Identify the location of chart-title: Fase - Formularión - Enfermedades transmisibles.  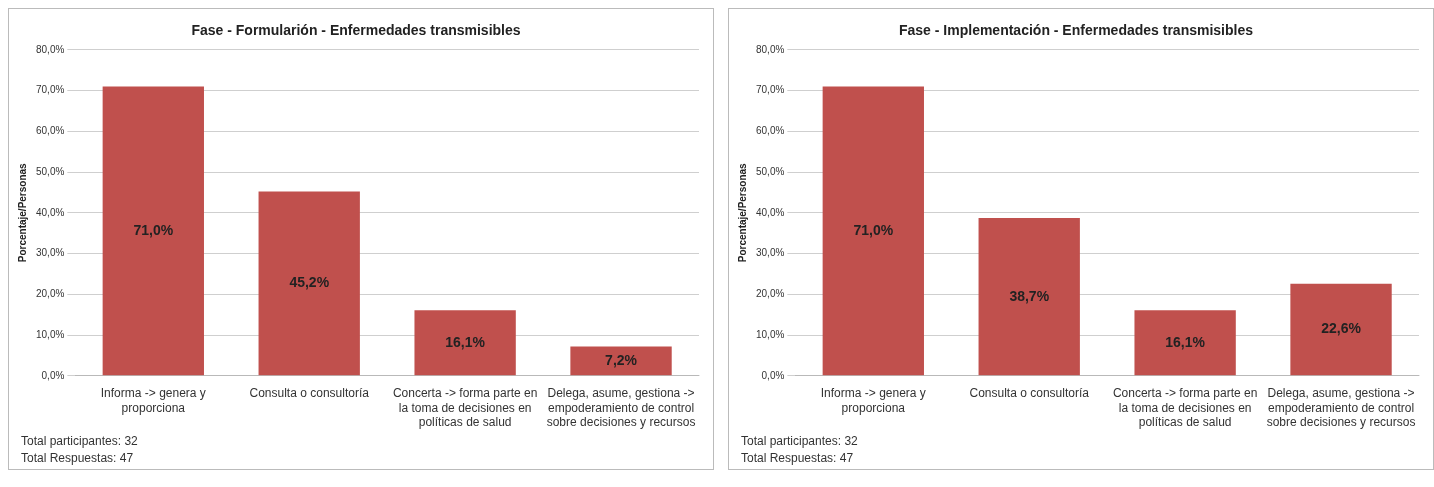
(356, 30).